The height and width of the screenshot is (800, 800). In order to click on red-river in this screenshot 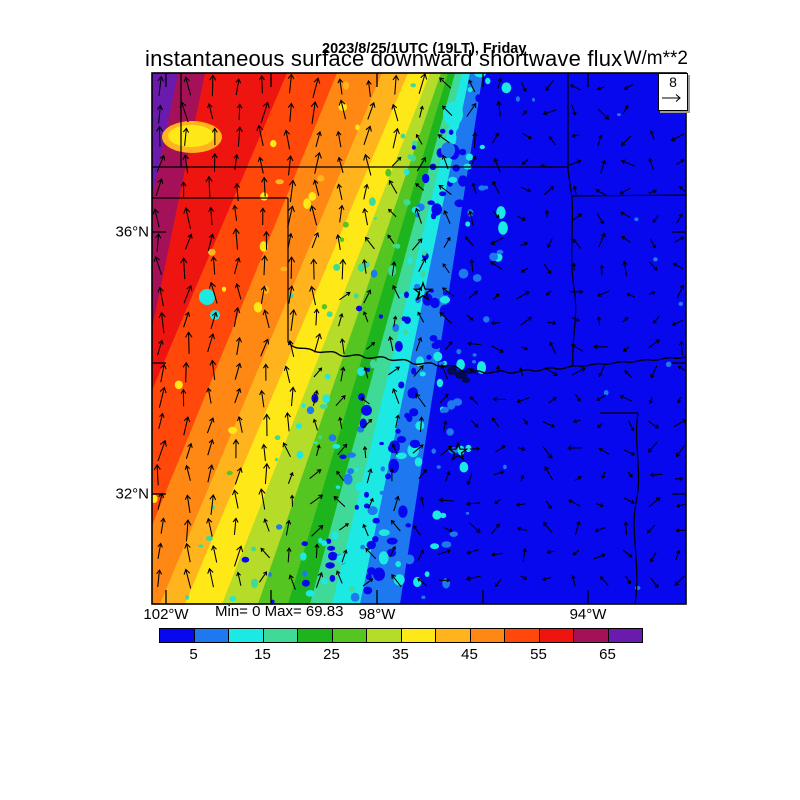, I will do `click(486, 357)`.